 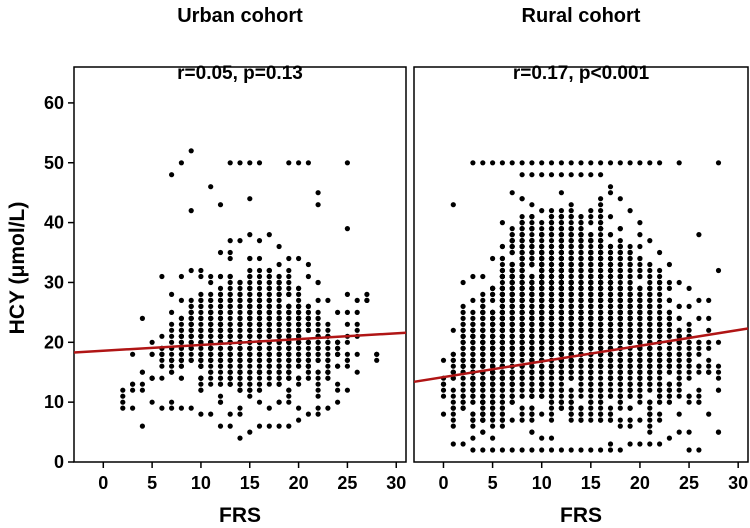 What do you see at coordinates (591, 483) in the screenshot?
I see `rural-x-tick-label: 15` at bounding box center [591, 483].